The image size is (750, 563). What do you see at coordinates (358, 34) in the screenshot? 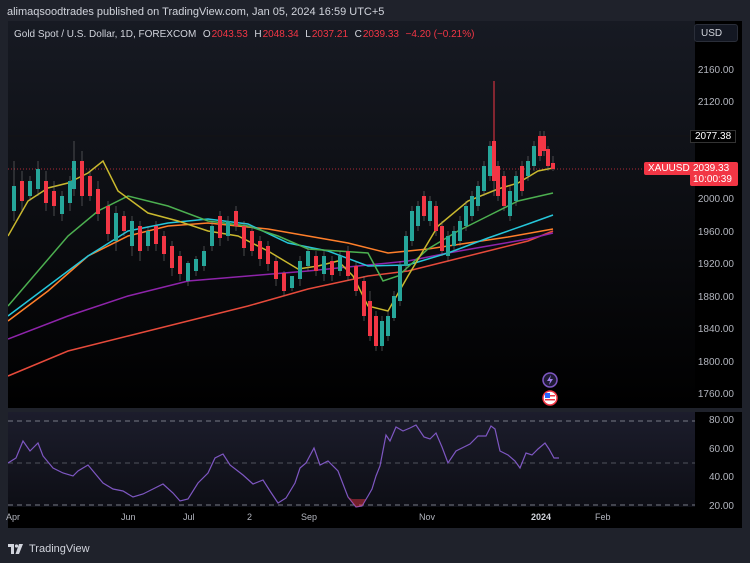
I see `close-label: C` at bounding box center [358, 34].